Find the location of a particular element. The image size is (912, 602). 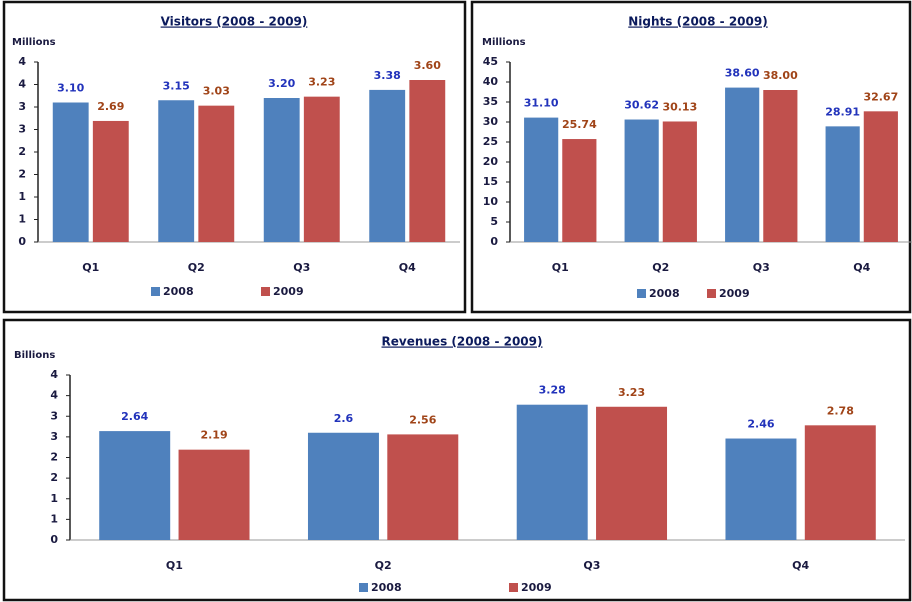

data-label: 32.67 is located at coordinates (880, 96).